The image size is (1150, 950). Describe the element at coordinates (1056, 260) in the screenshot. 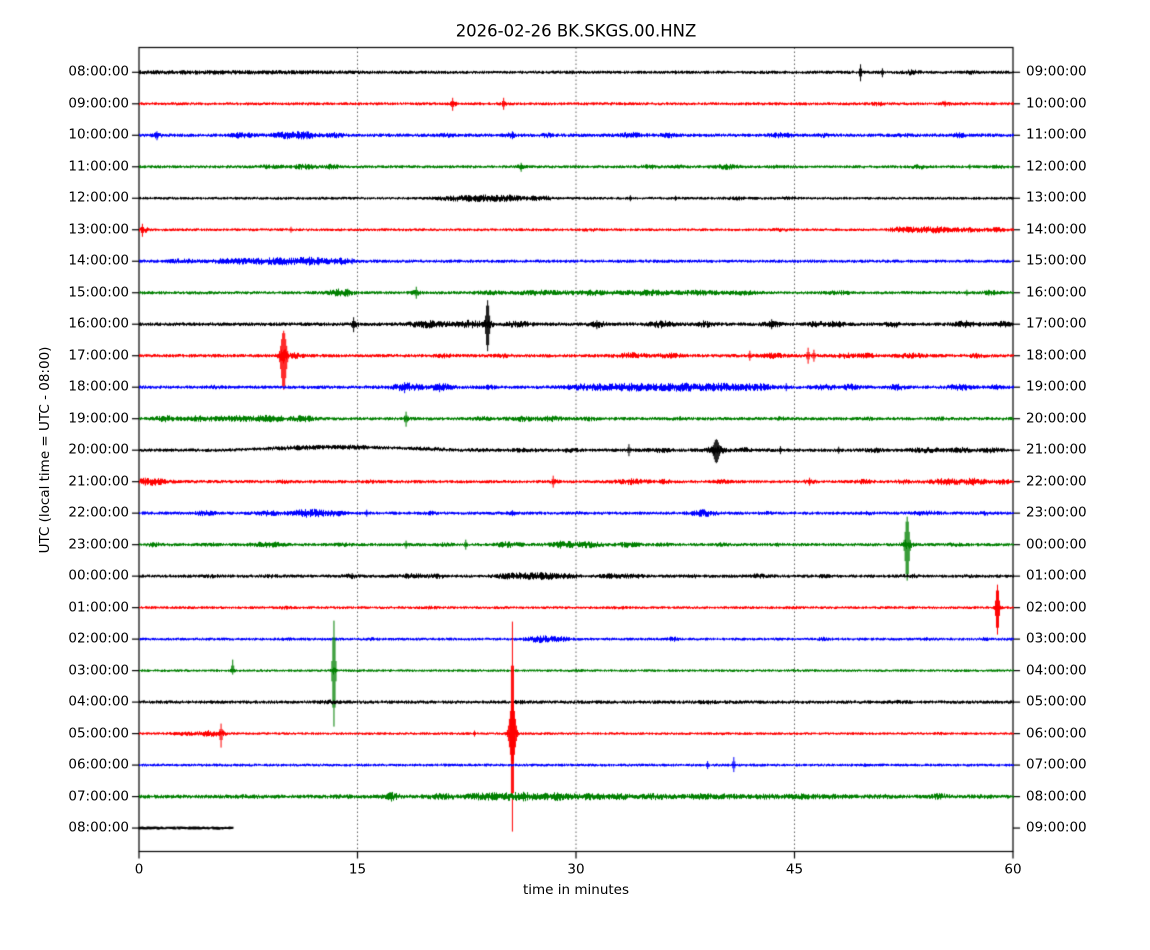

I see `local-tick-label: 15:00:00` at that location.